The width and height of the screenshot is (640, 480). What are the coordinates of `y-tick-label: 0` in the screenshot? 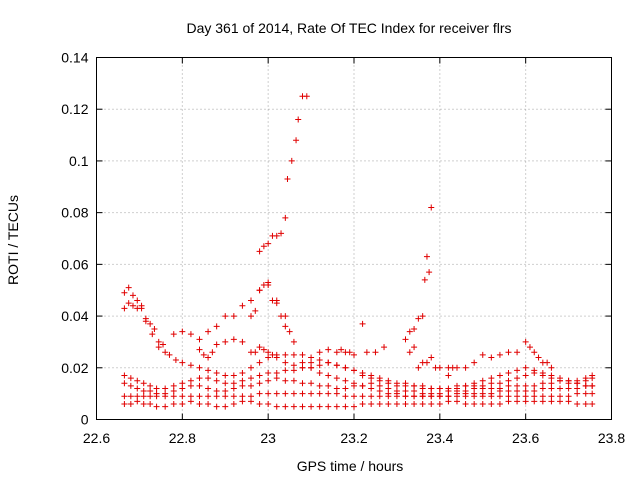 It's located at (85, 420).